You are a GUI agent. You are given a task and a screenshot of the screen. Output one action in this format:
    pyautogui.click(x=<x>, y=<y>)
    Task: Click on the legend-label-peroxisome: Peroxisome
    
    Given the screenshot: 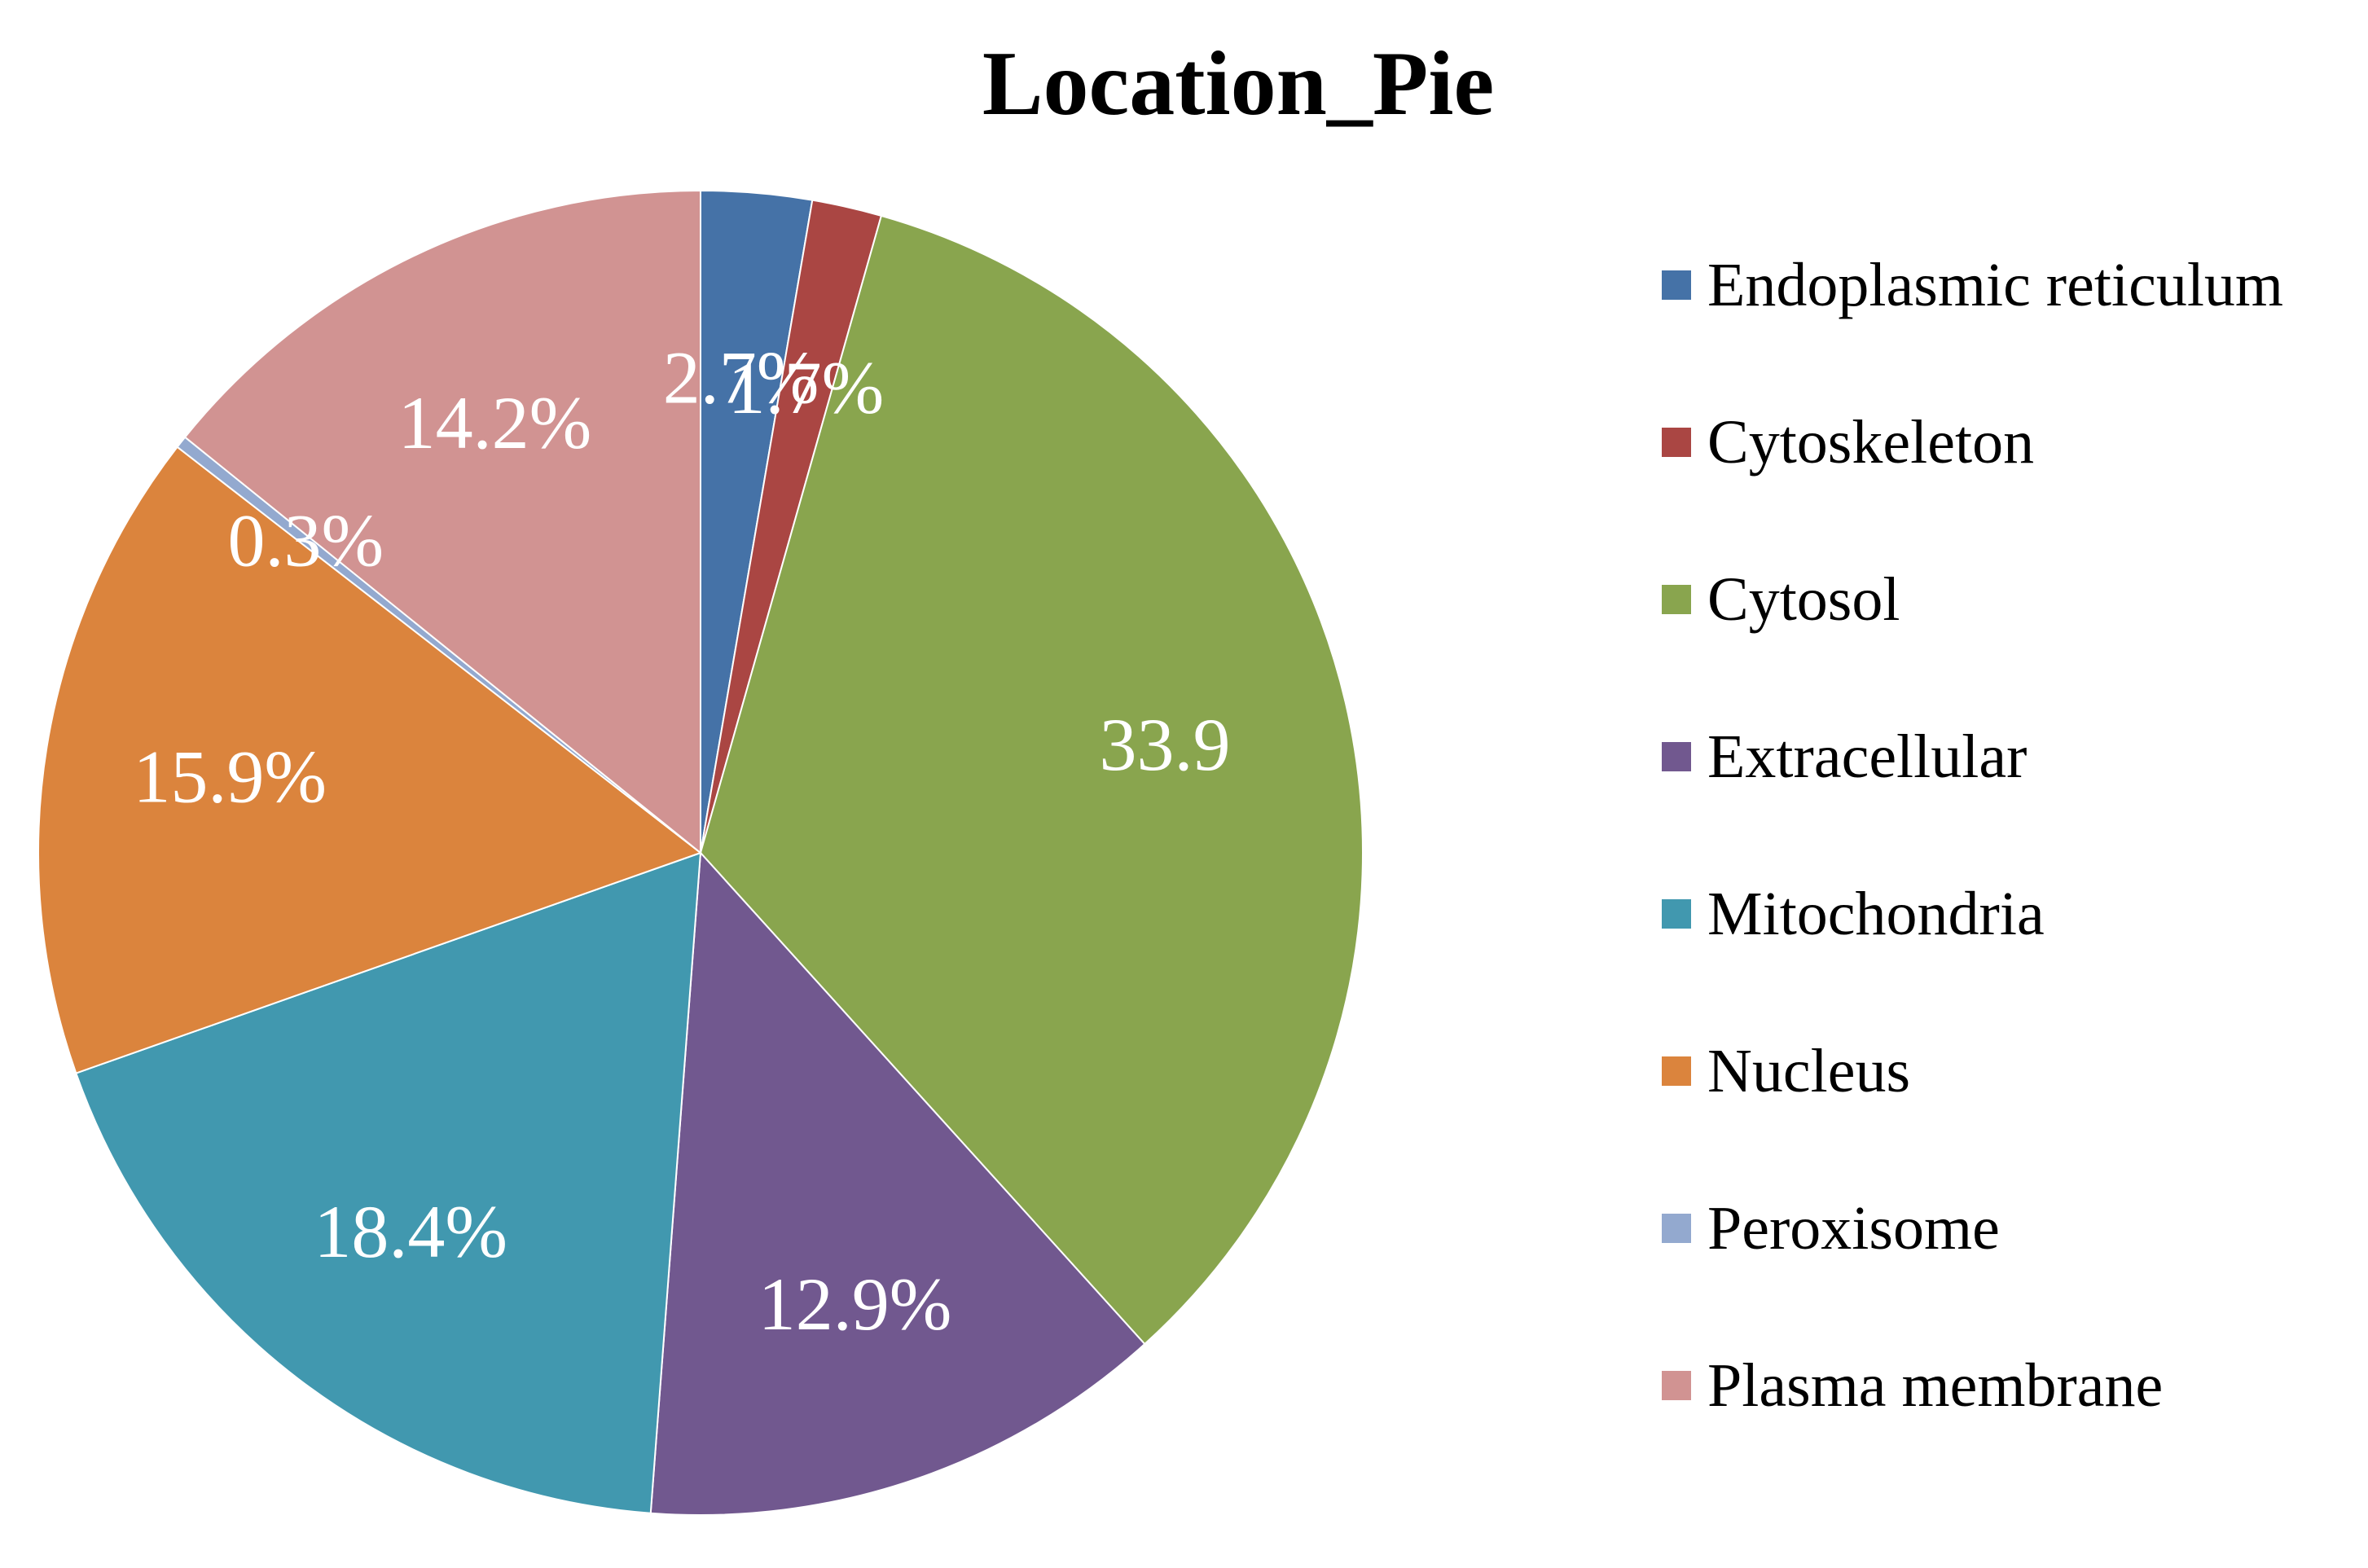 What is the action you would take?
    pyautogui.click(x=1853, y=1228)
    